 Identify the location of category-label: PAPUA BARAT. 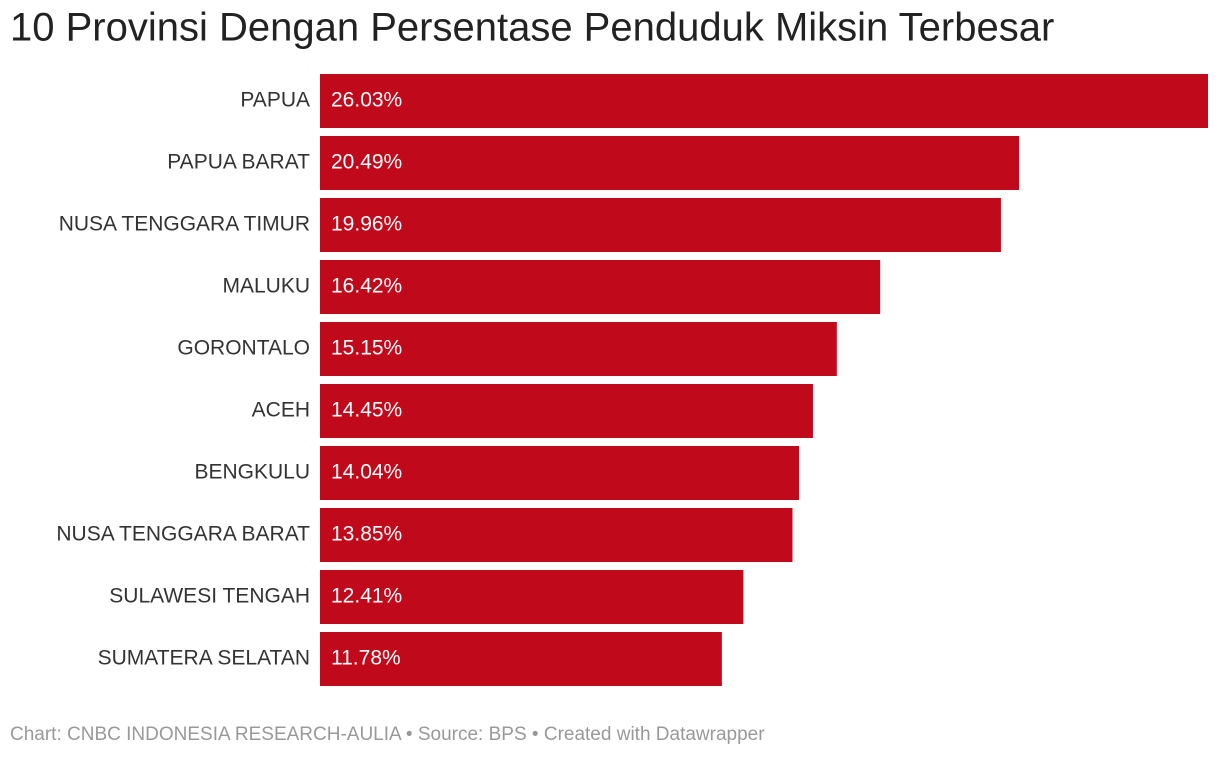
(238, 162).